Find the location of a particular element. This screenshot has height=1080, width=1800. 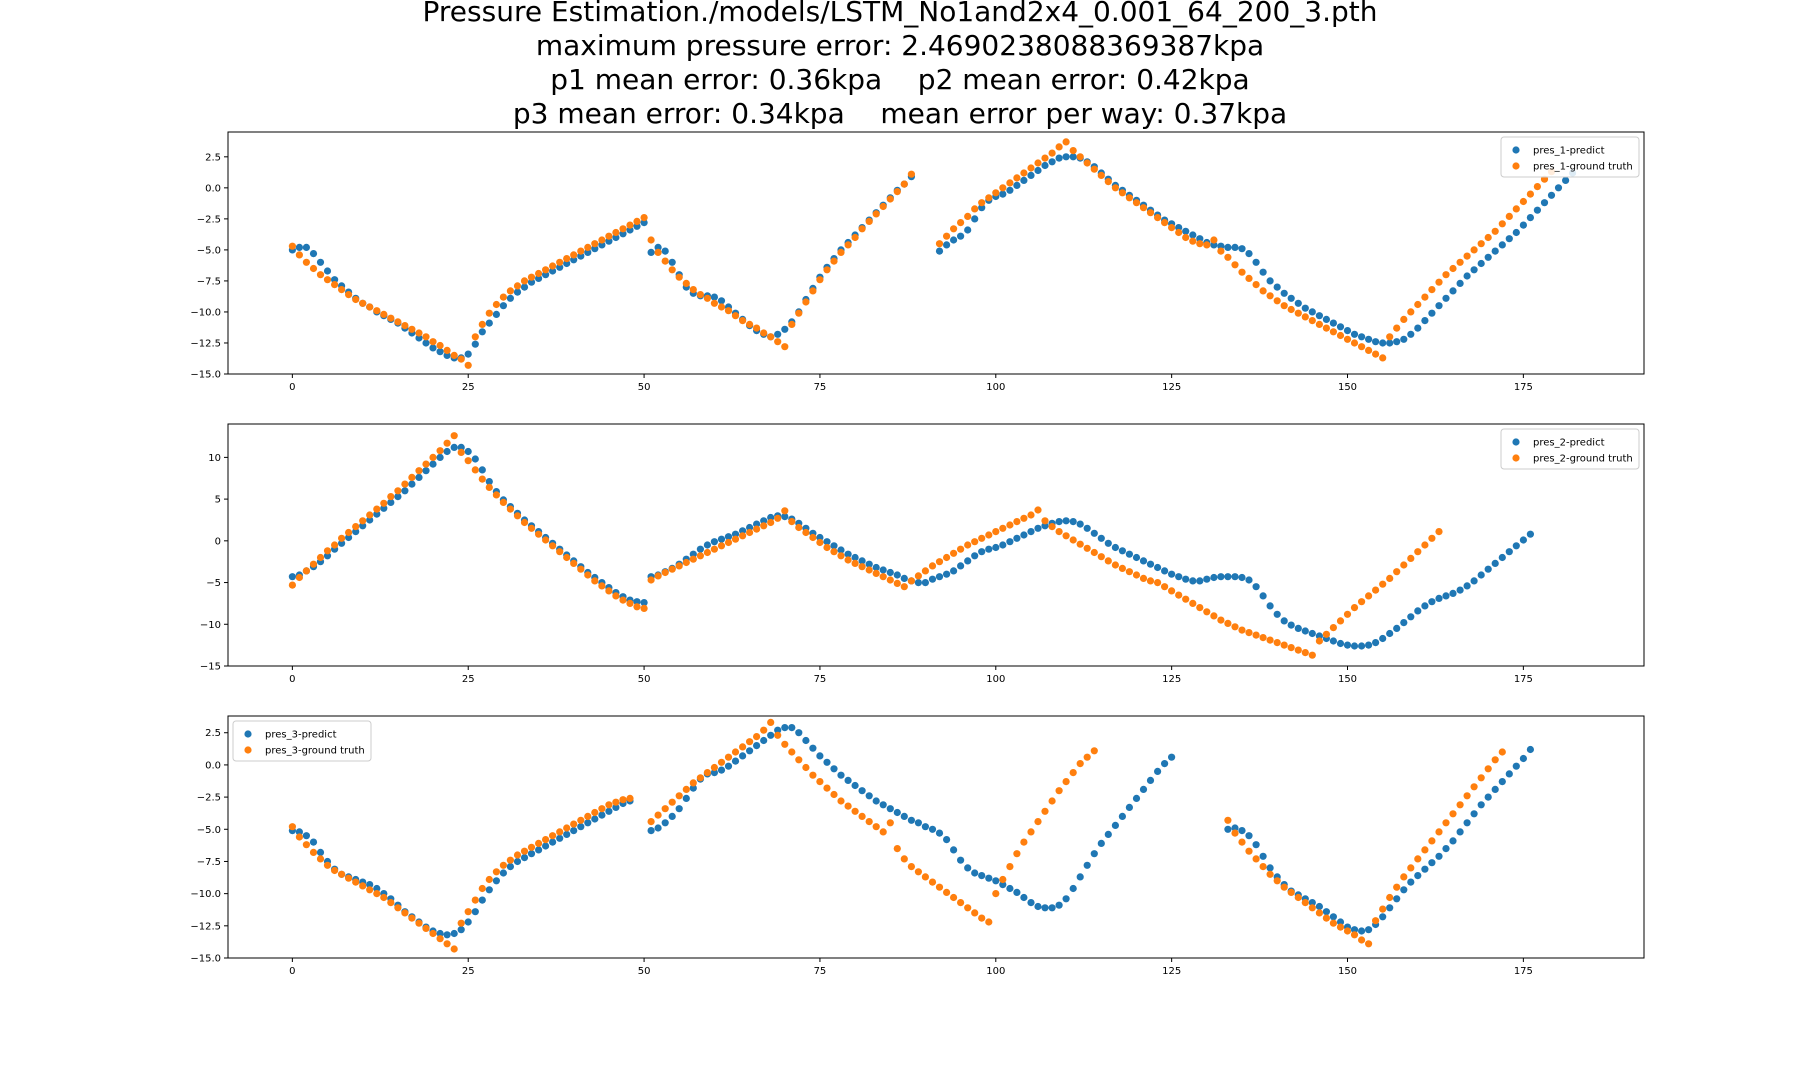

legend-label: pres_2-predict is located at coordinates (1569, 443).